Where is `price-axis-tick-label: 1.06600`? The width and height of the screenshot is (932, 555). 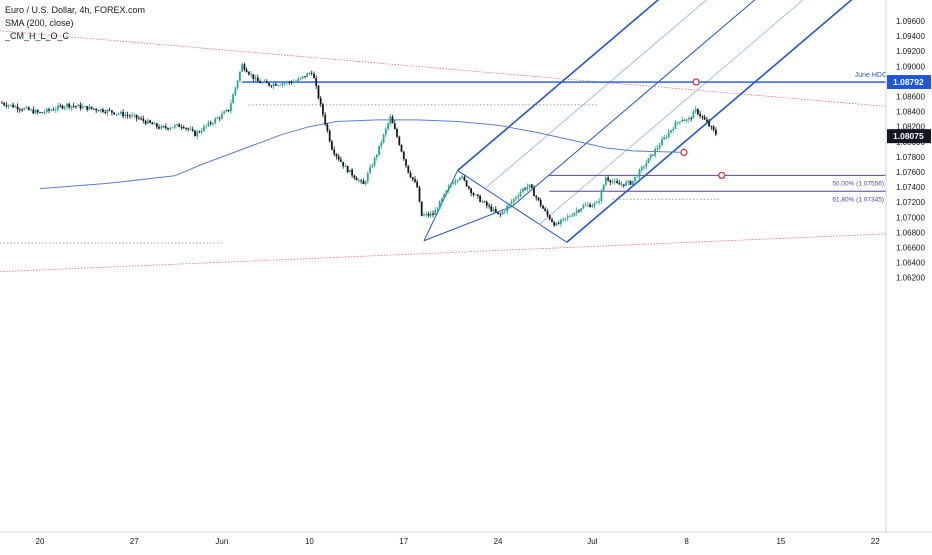
price-axis-tick-label: 1.06600 is located at coordinates (910, 248).